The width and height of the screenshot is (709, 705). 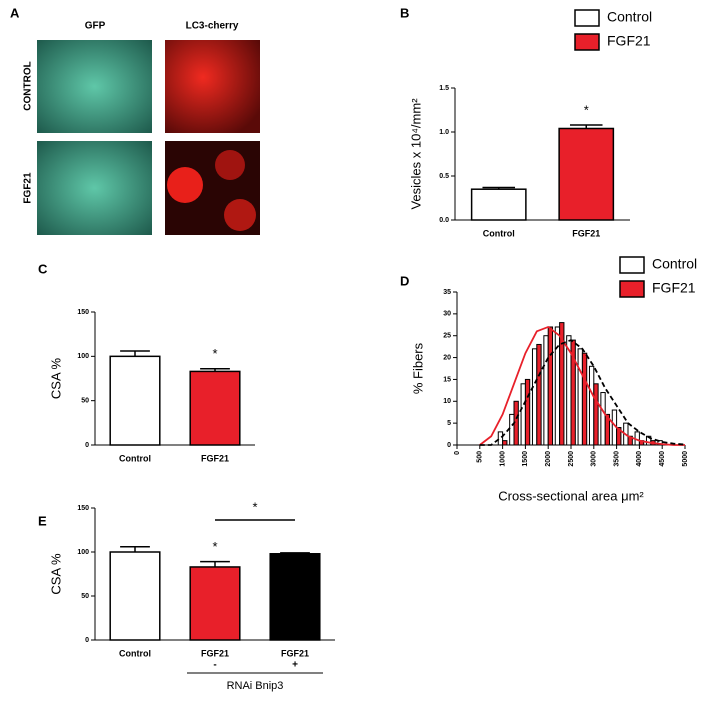 What do you see at coordinates (404, 12) in the screenshot?
I see `panel-label: B` at bounding box center [404, 12].